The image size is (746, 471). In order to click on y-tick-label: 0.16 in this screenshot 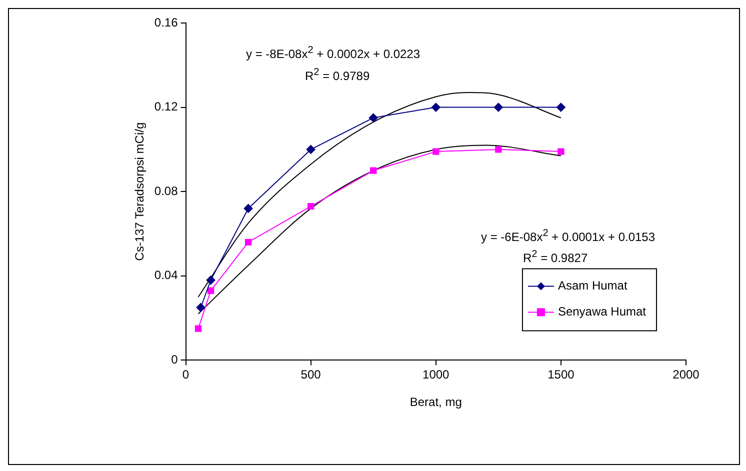, I will do `click(166, 22)`.